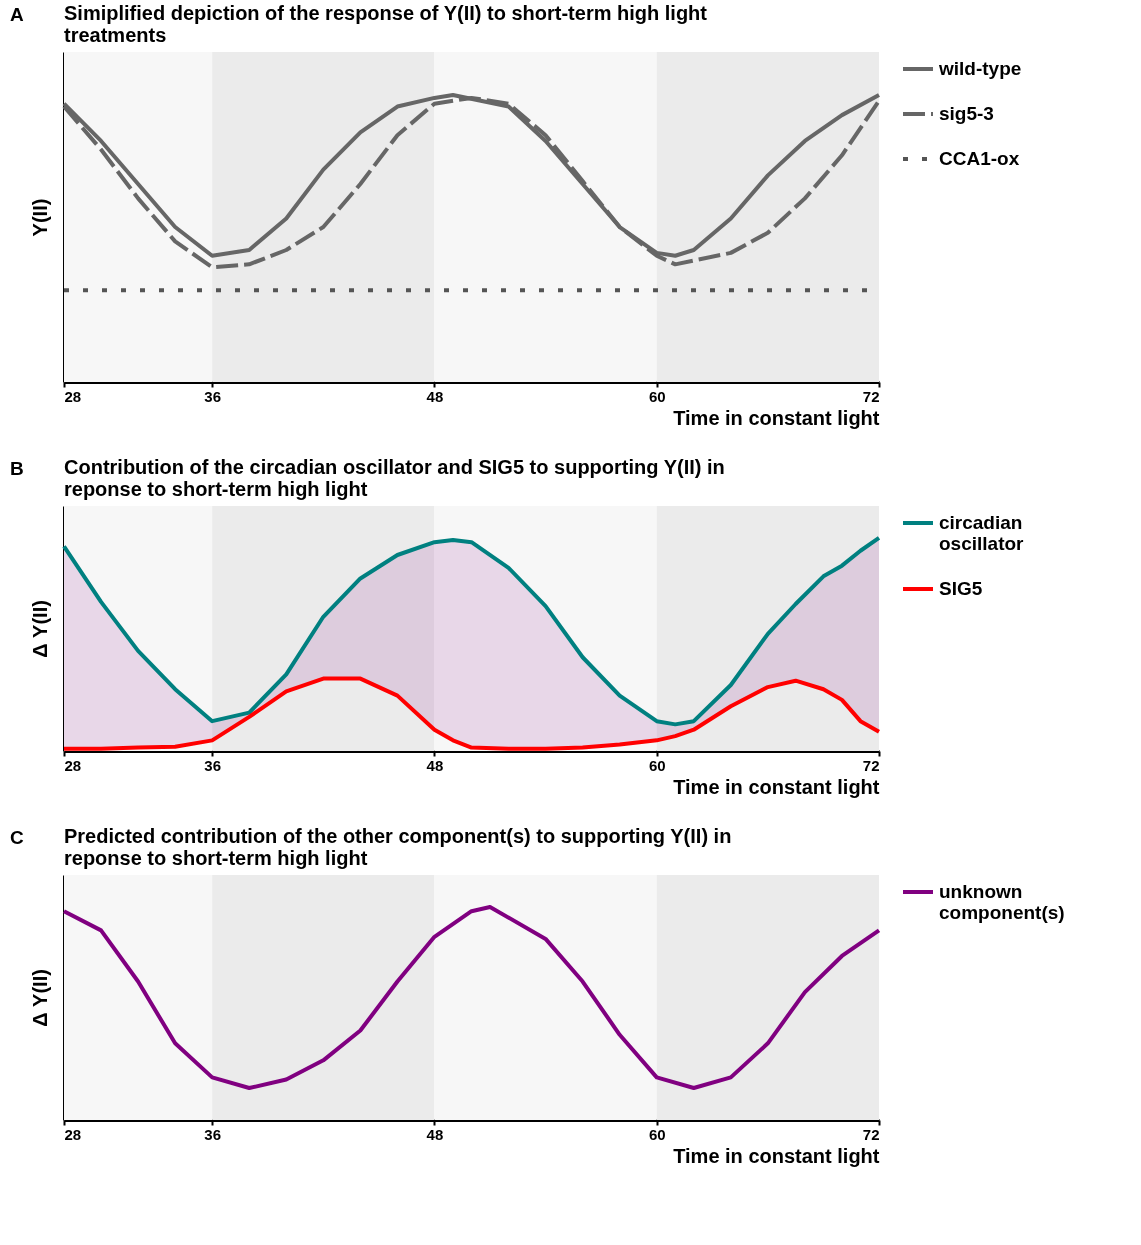 Image resolution: width=1141 pixels, height=1245 pixels. What do you see at coordinates (39, 217) in the screenshot?
I see `y-axis-title: Y(II)` at bounding box center [39, 217].